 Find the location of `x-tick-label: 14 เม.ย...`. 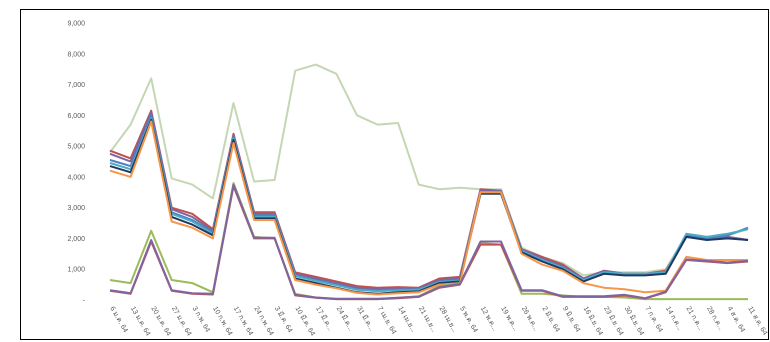

x-tick-label: 14 เม.ย... is located at coordinates (406, 320).